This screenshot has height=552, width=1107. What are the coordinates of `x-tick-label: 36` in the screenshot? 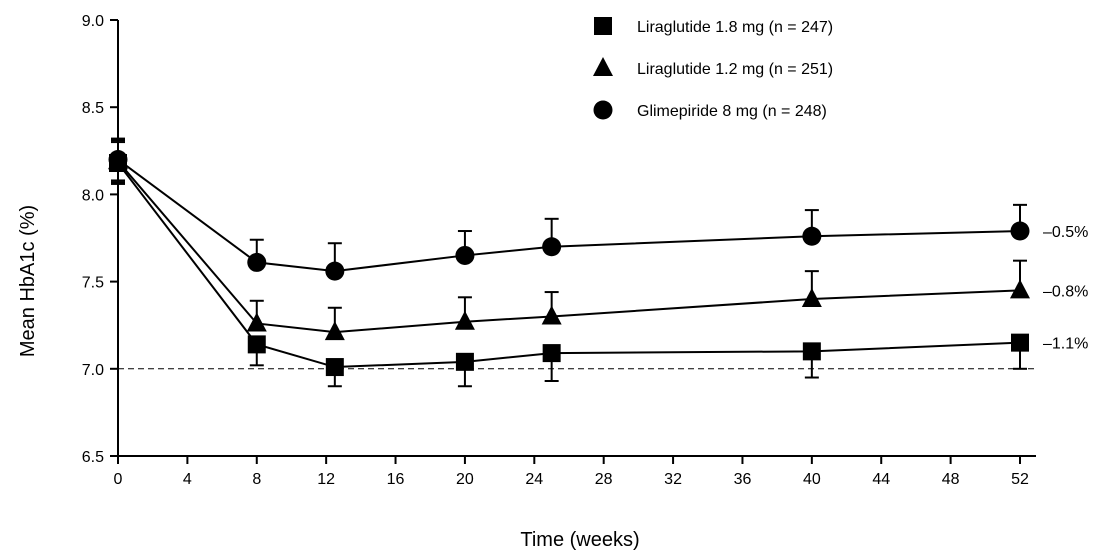 It's located at (743, 479).